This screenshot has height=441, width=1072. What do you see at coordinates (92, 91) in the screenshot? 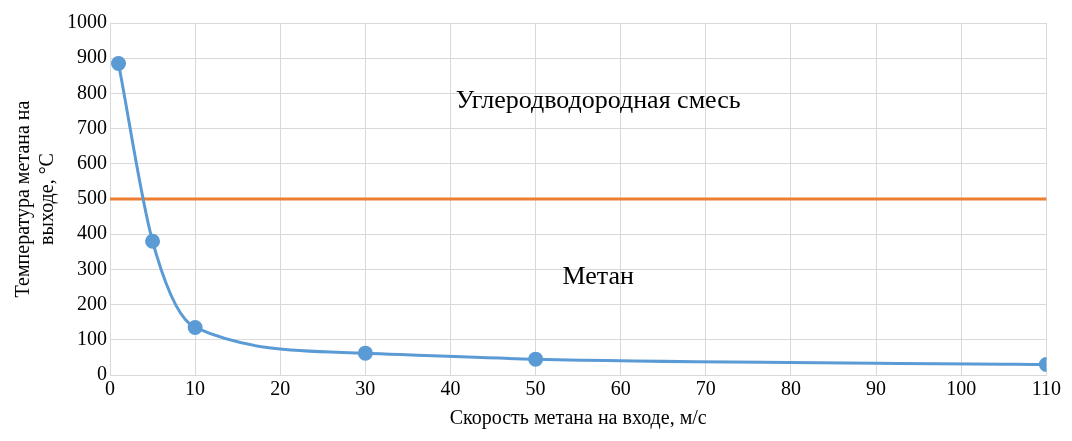
I see `y-tick-label: 800` at bounding box center [92, 91].